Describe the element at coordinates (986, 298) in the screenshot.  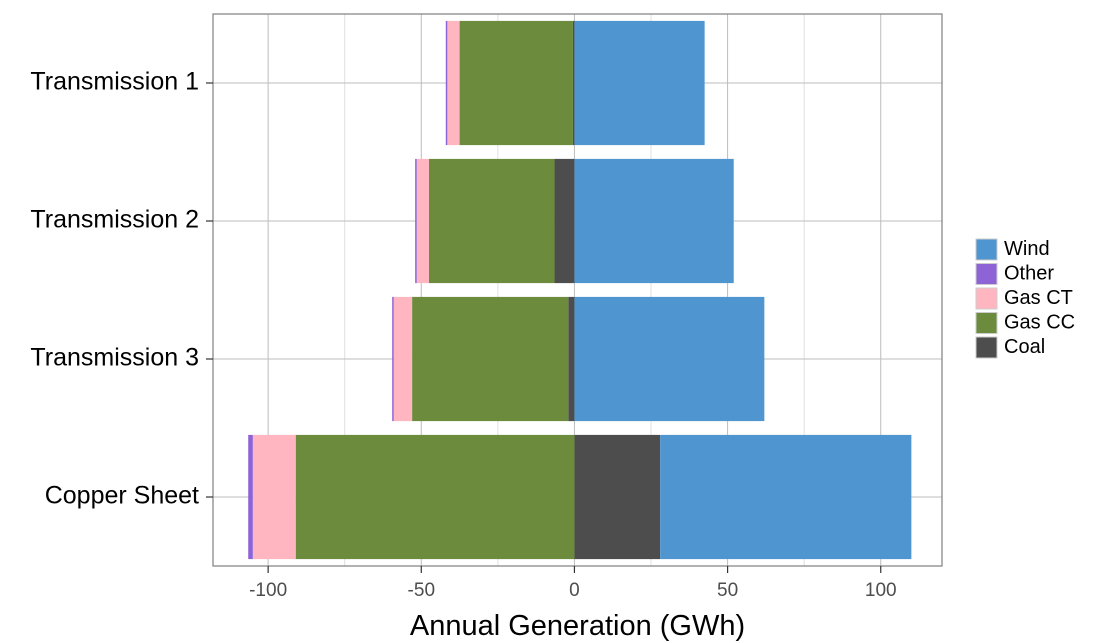
I see `legend-key-gas-ct` at that location.